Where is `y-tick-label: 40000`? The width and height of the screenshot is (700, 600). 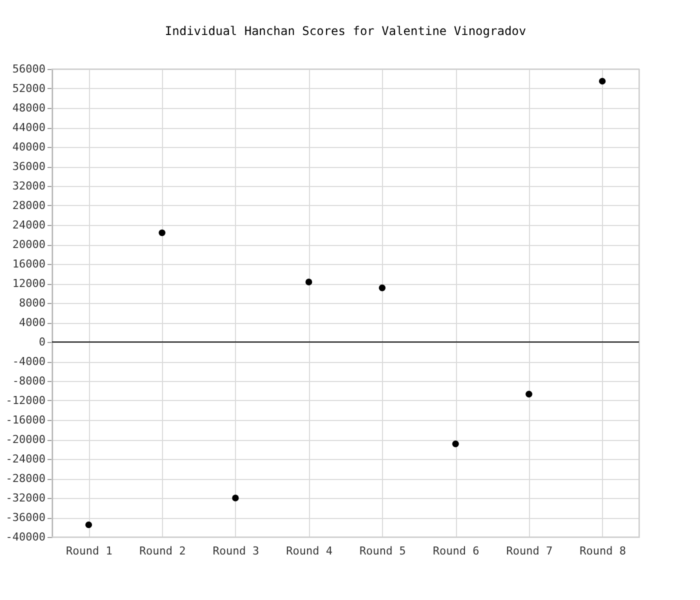
y-tick-label: 40000 is located at coordinates (29, 147).